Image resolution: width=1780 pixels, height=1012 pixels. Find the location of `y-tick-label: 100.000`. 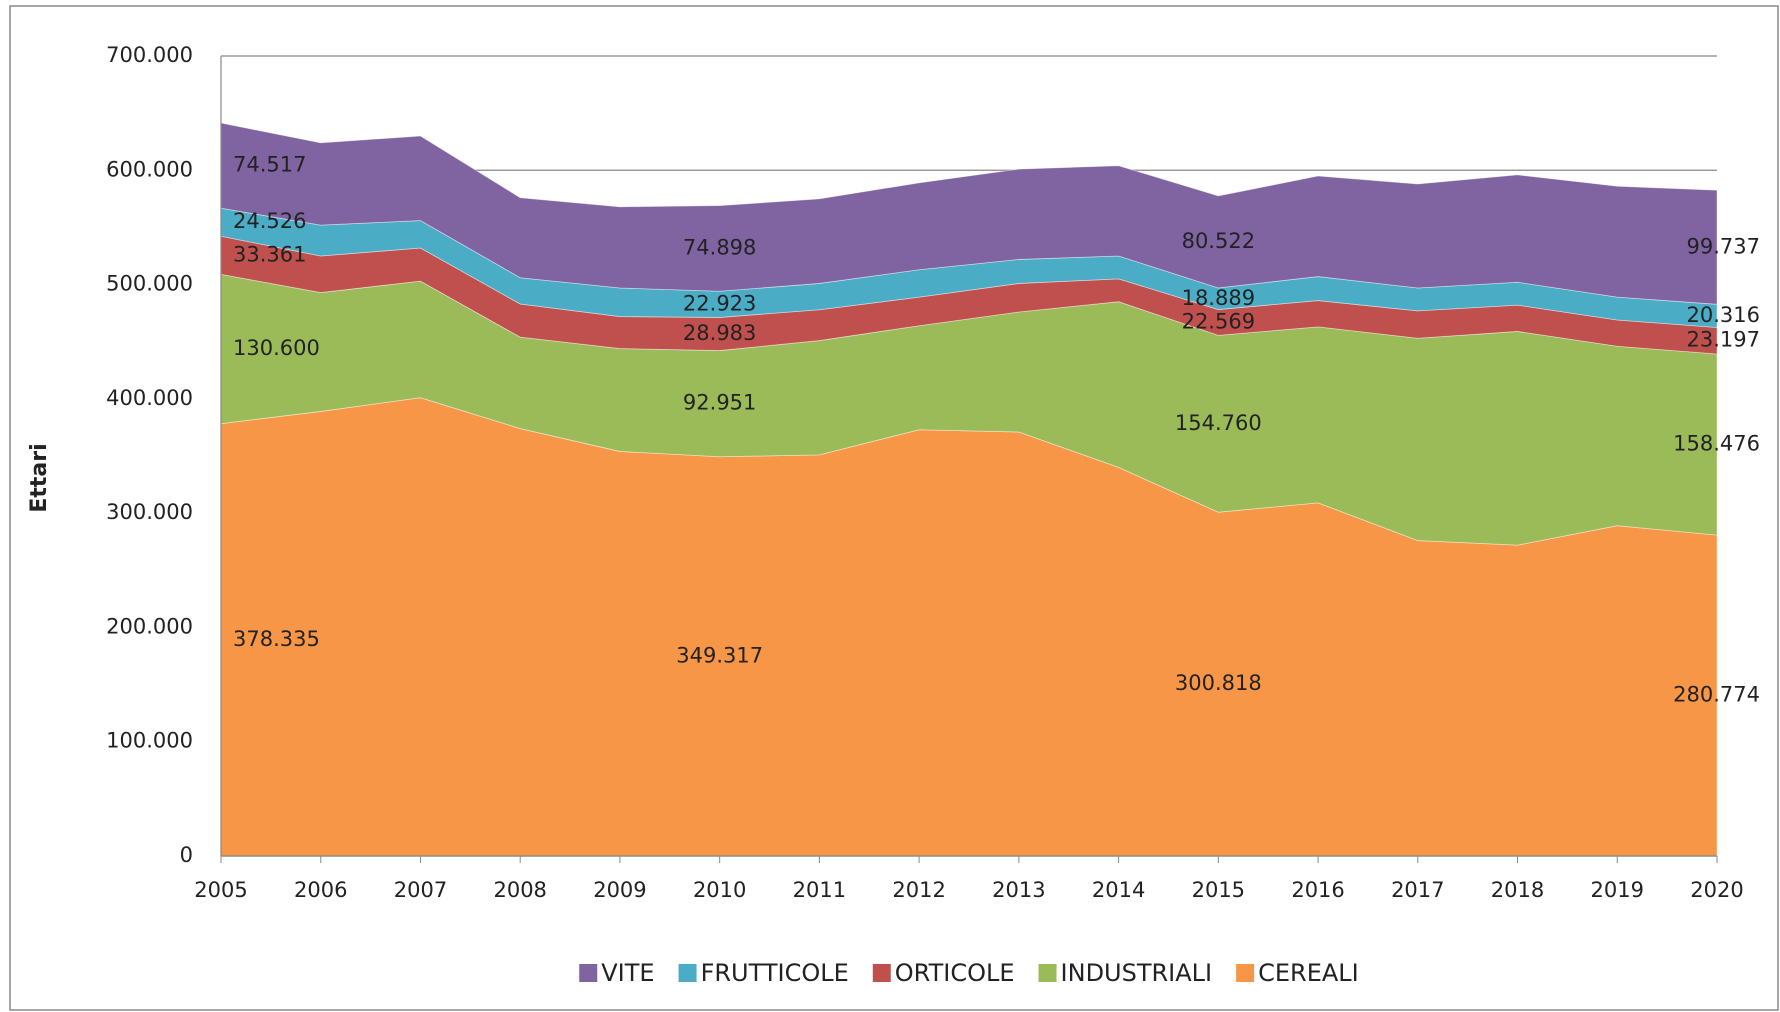

y-tick-label: 100.000 is located at coordinates (149, 741).